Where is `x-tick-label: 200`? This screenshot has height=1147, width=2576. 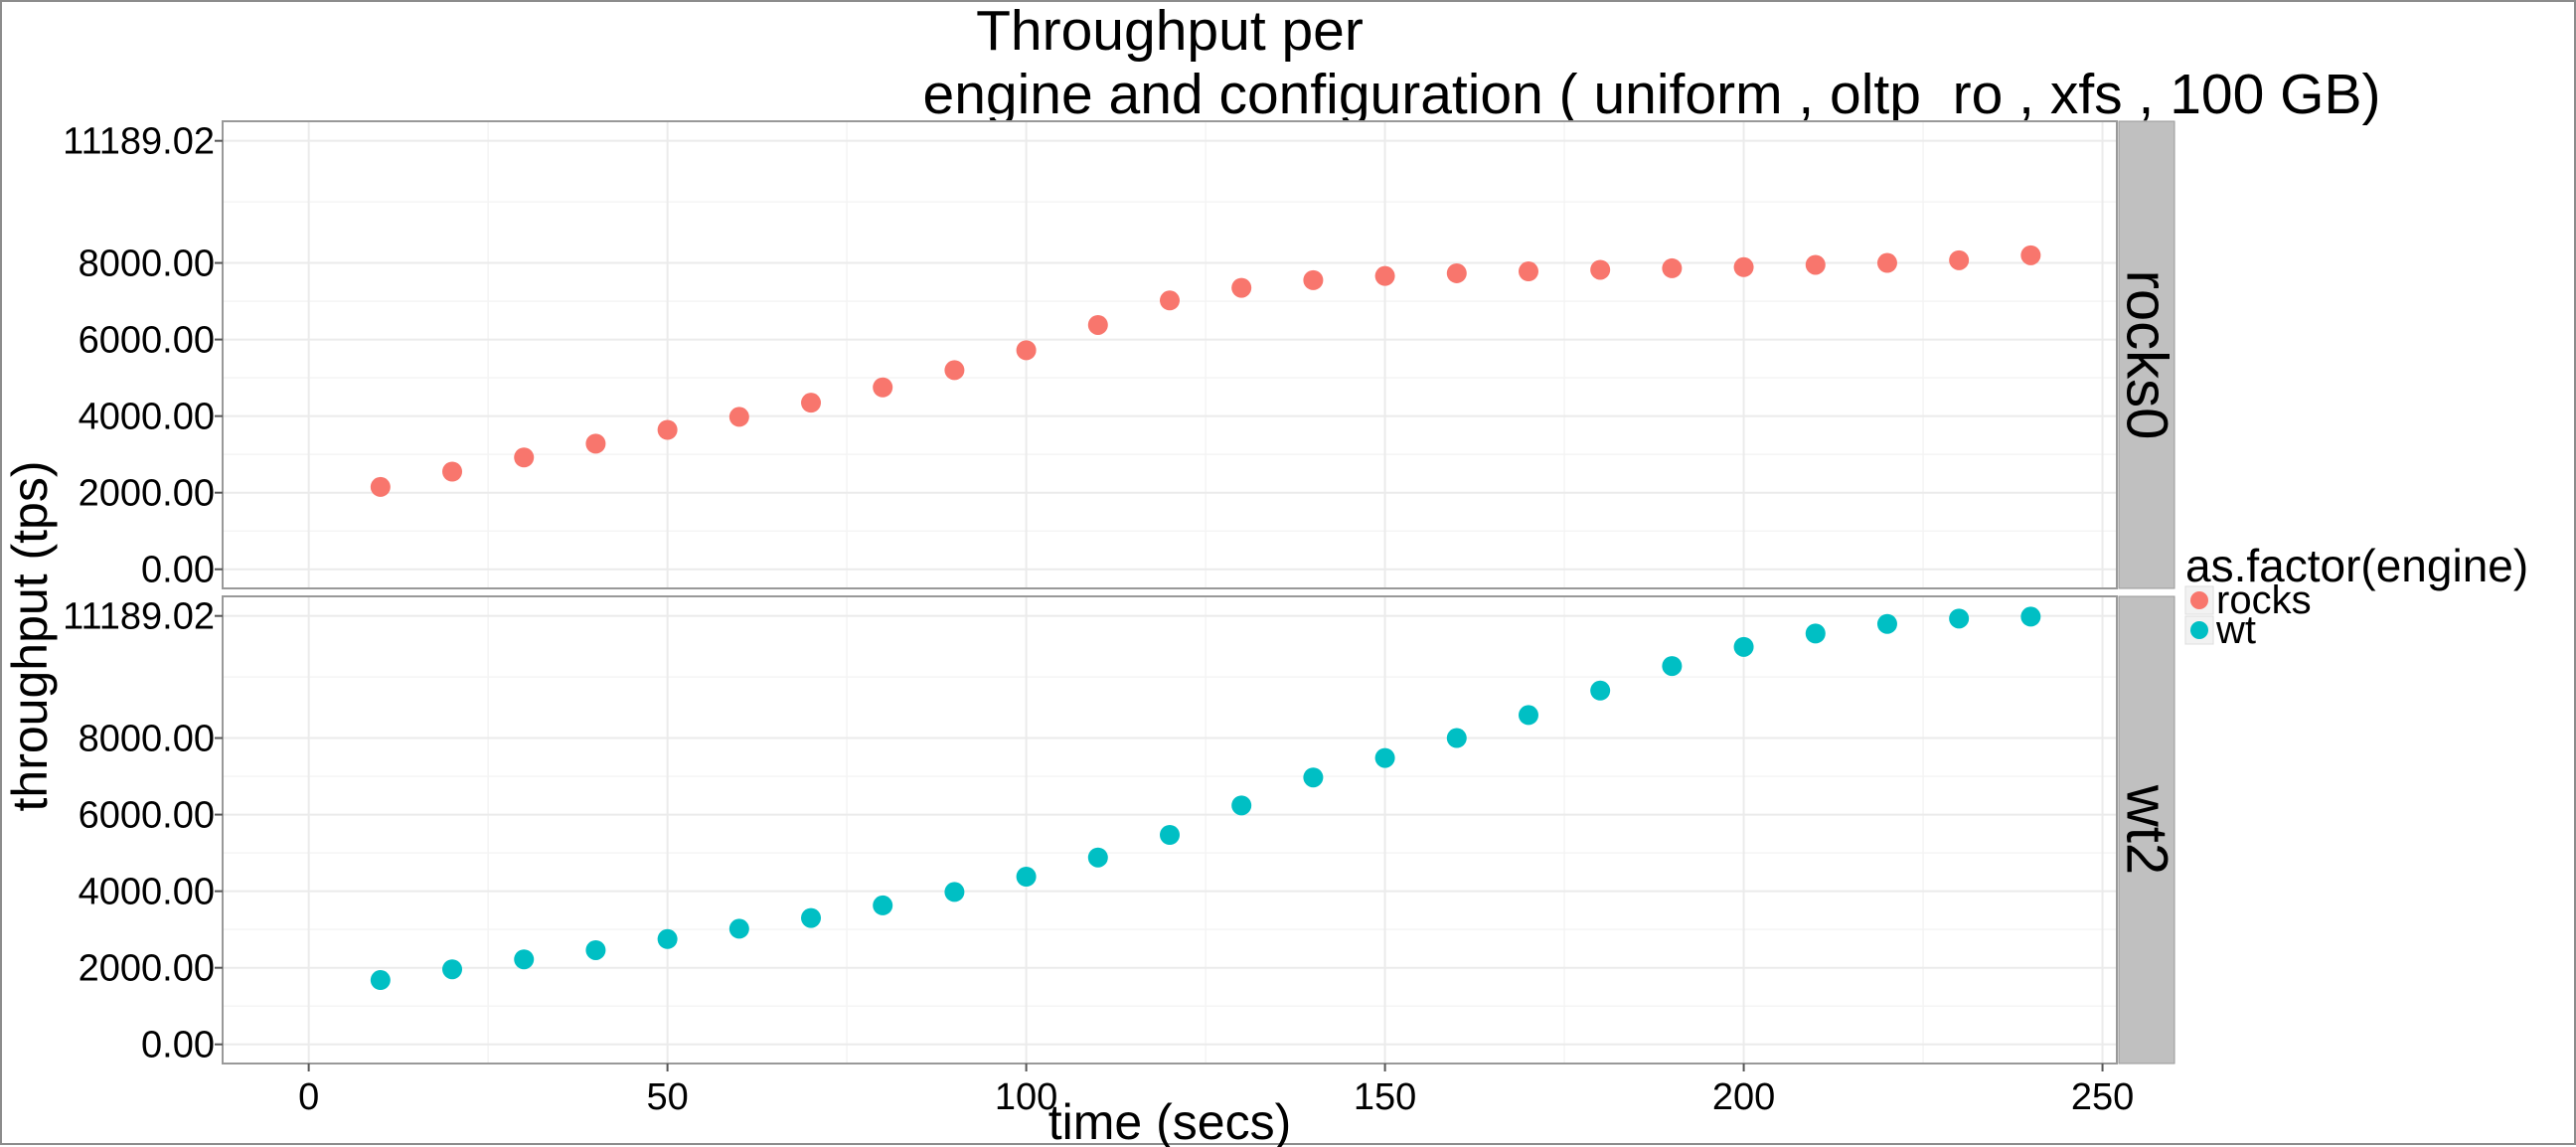
x-tick-label: 200 is located at coordinates (1743, 1097).